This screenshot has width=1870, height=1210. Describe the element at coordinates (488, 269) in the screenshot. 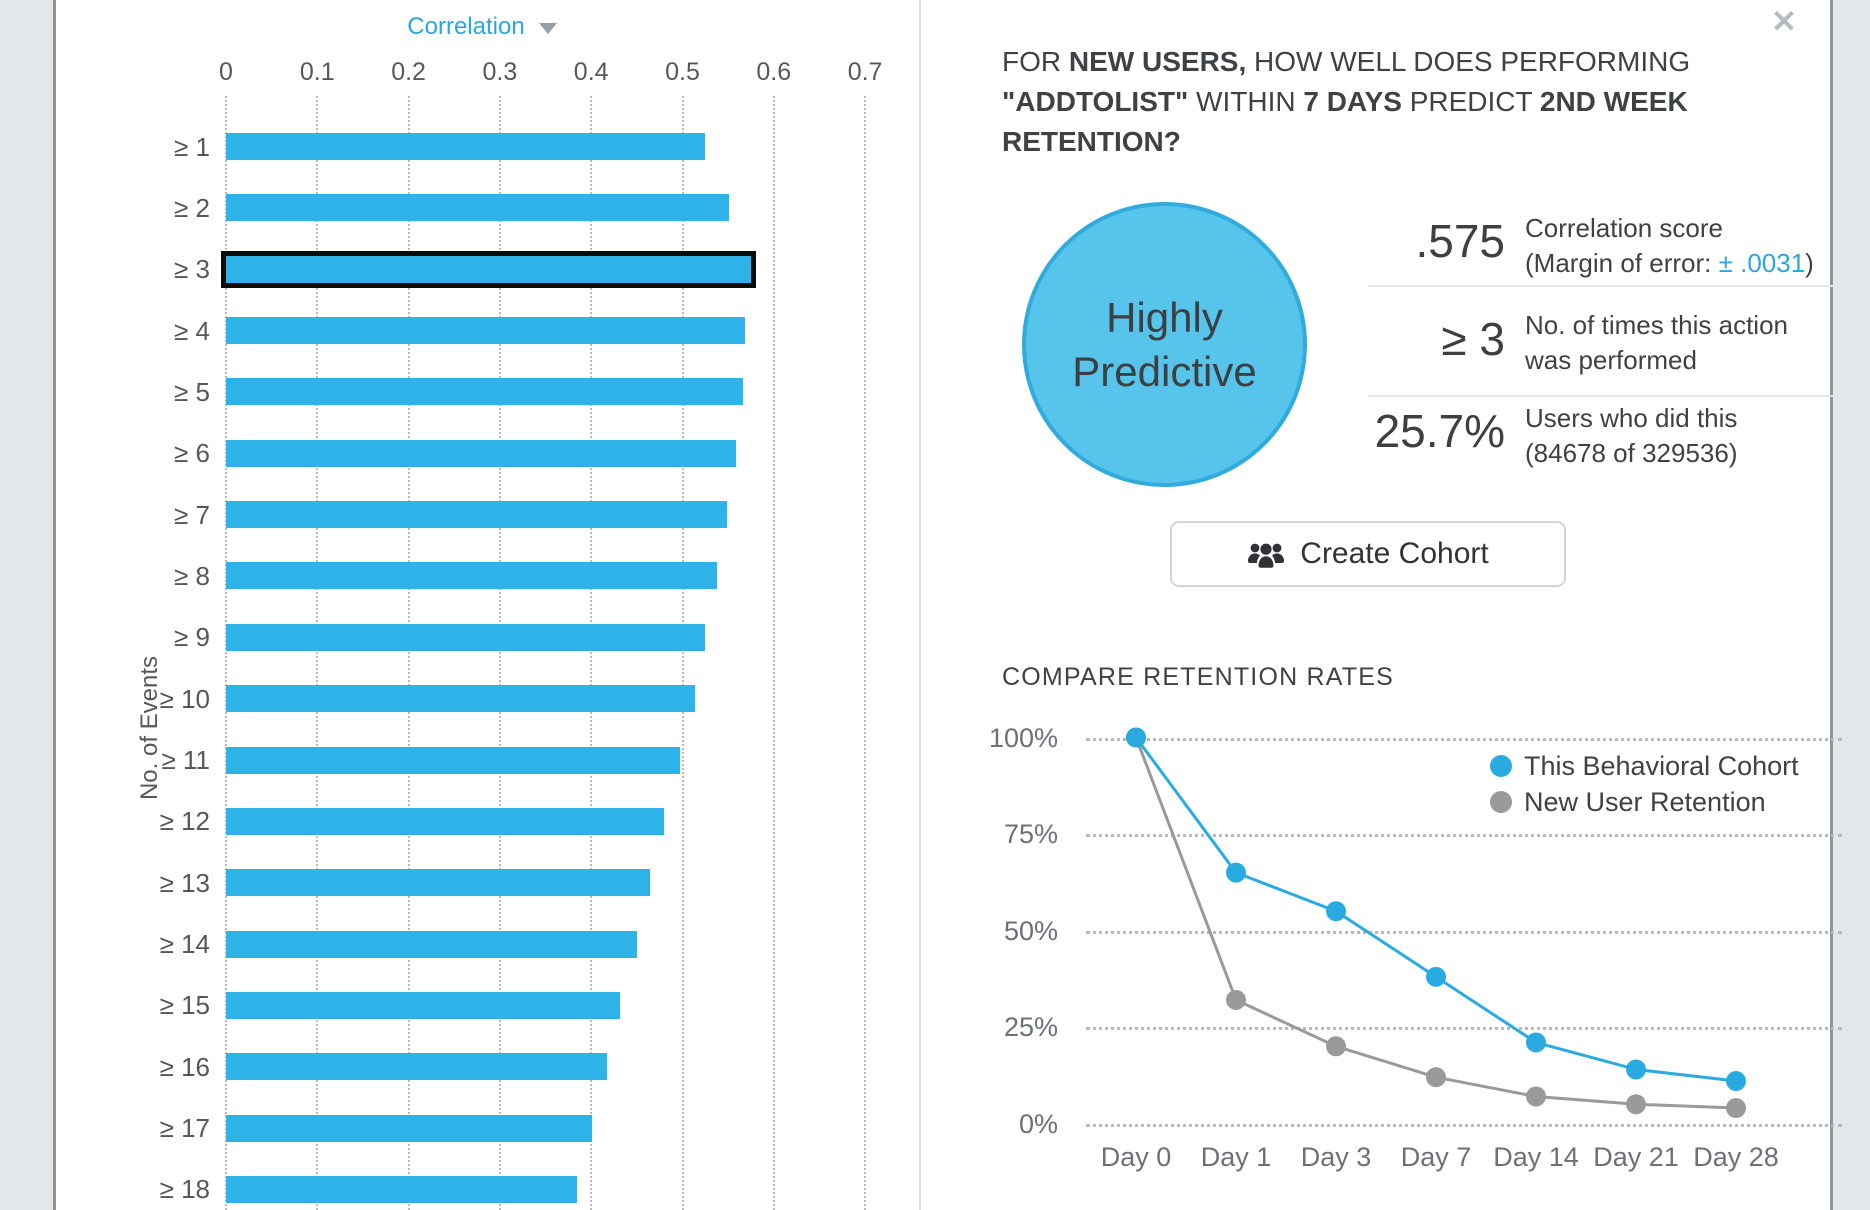

I see `bar-selected` at that location.